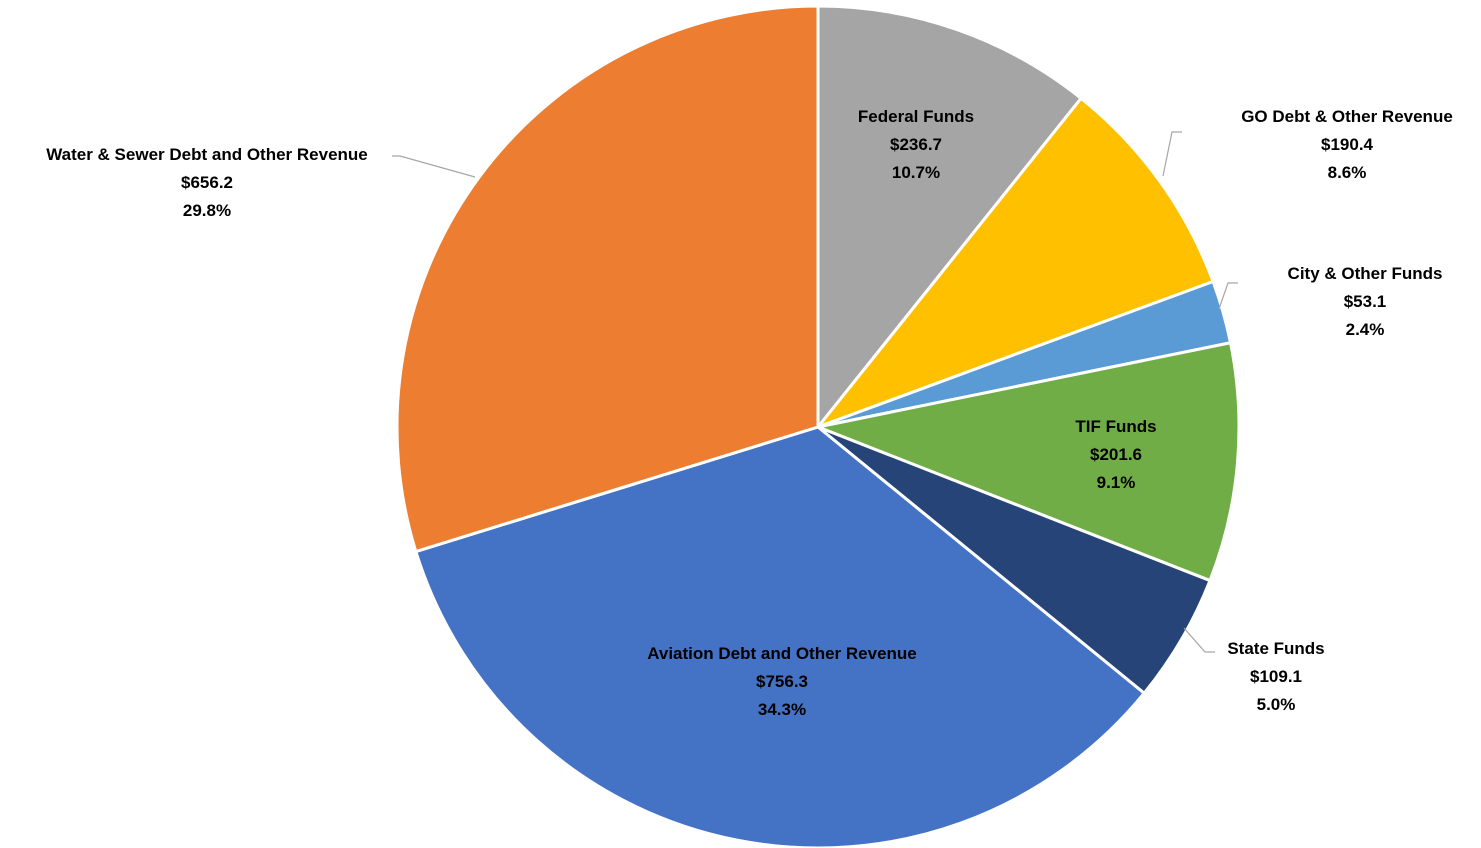  I want to click on data-label-percent: 8.6%, so click(1347, 172).